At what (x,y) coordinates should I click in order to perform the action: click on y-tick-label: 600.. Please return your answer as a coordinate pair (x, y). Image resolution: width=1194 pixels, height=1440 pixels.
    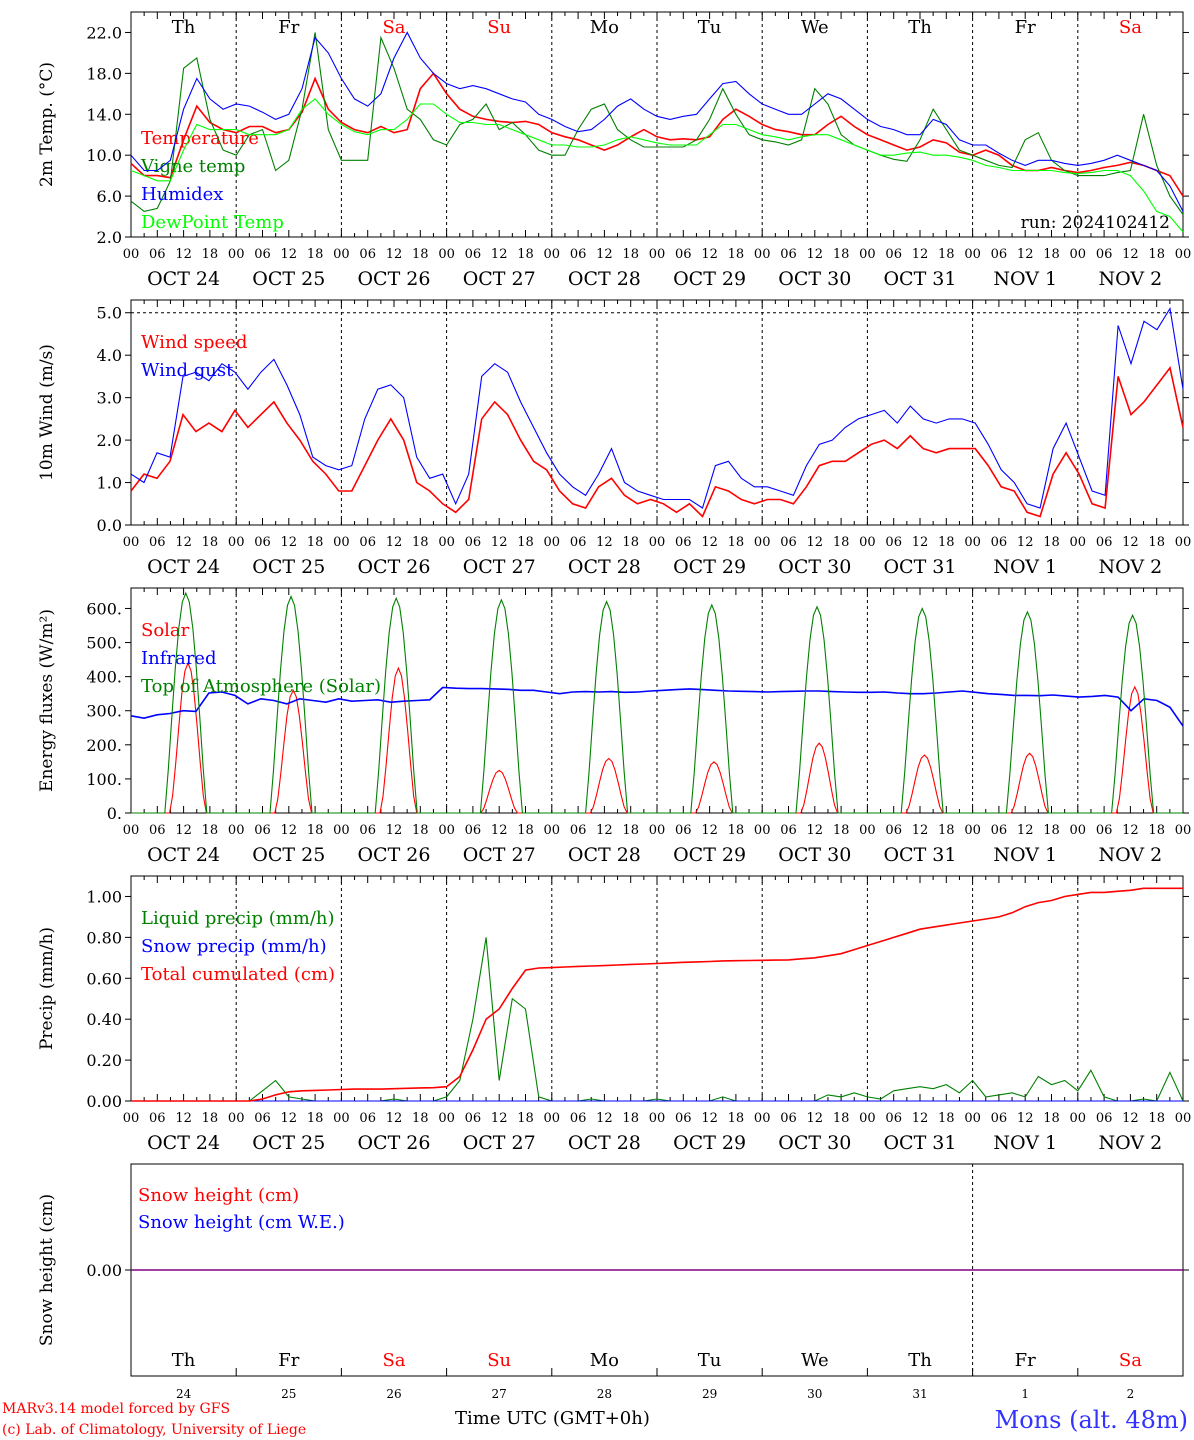
    Looking at the image, I should click on (104, 608).